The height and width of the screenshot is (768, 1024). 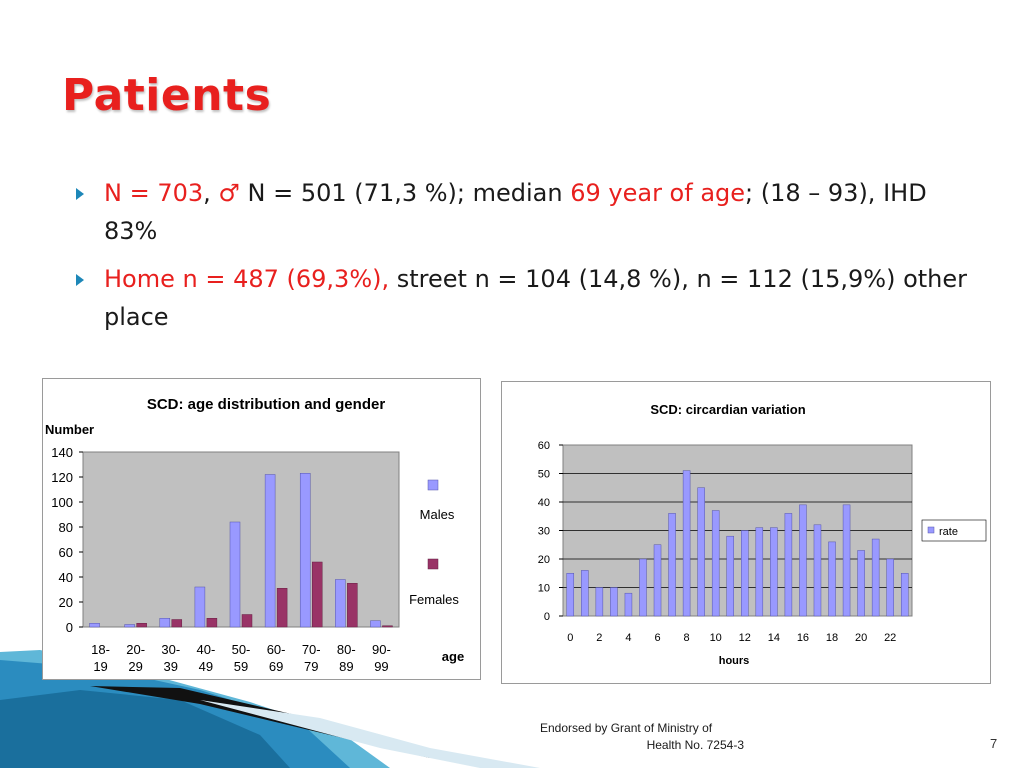 I want to click on x-tick-label: 89, so click(x=346, y=666).